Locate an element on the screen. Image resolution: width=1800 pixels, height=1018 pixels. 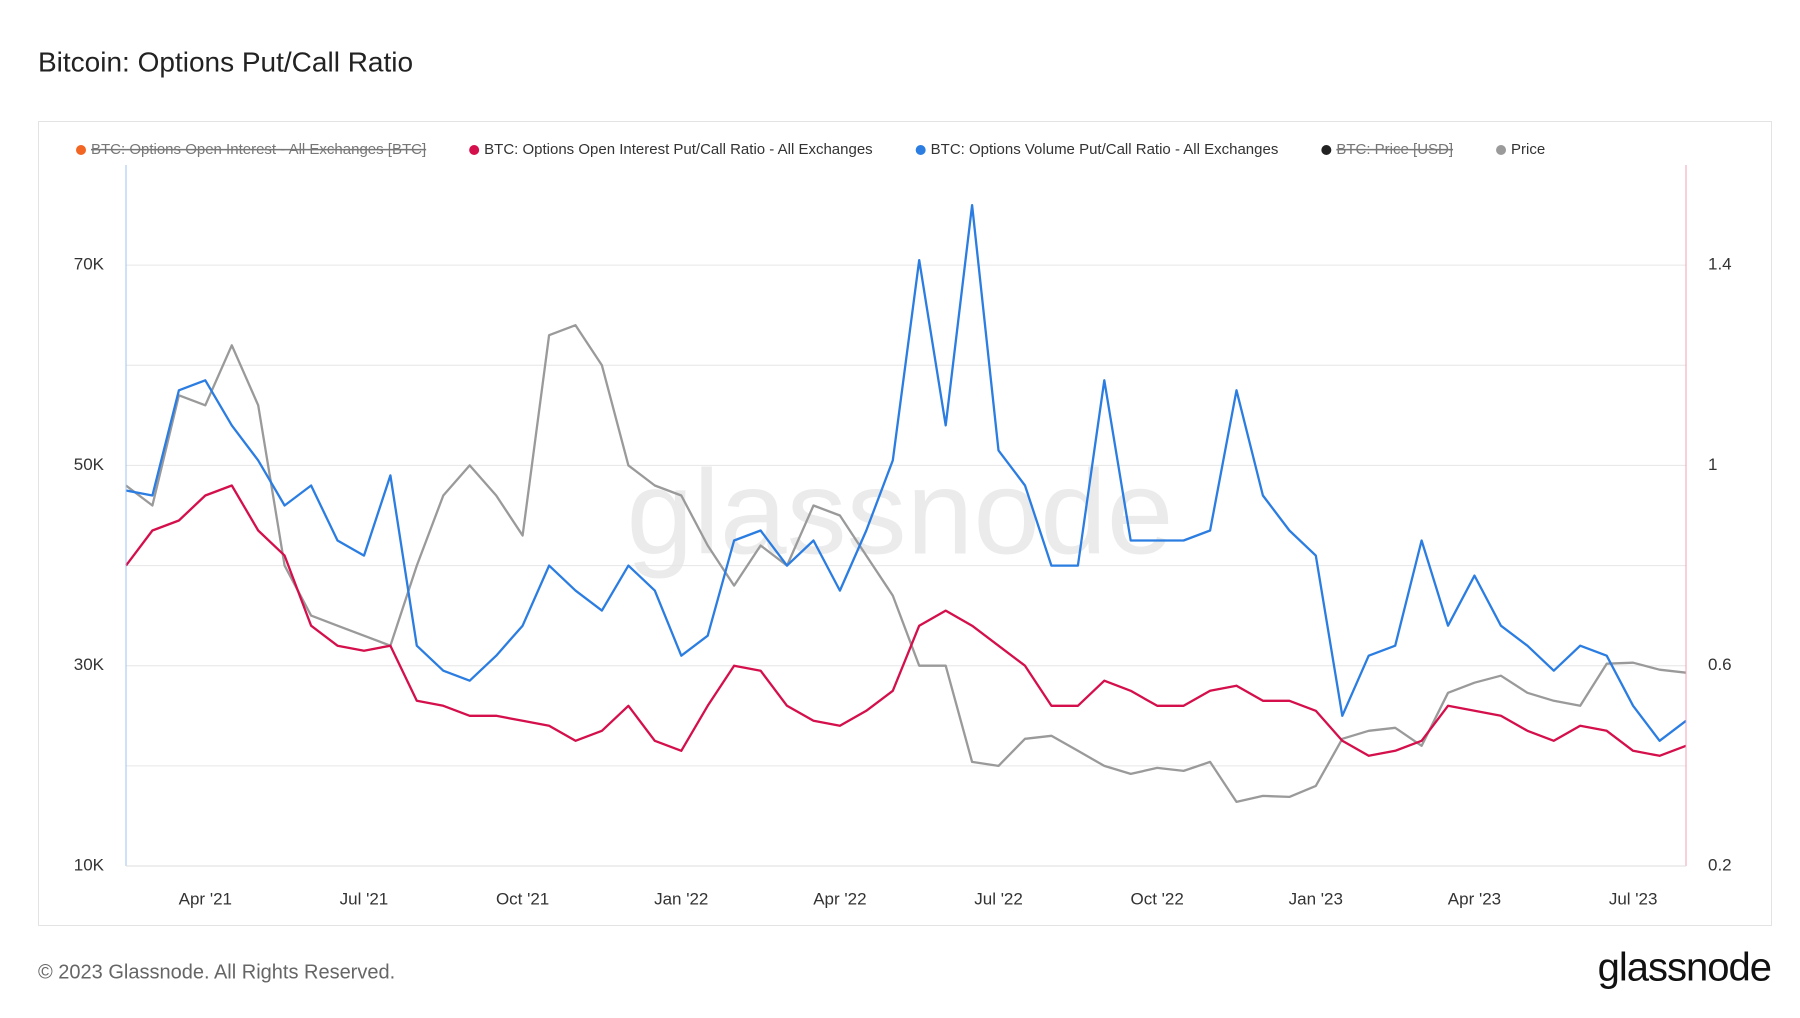
y-tick-label: 10K is located at coordinates (89, 864).